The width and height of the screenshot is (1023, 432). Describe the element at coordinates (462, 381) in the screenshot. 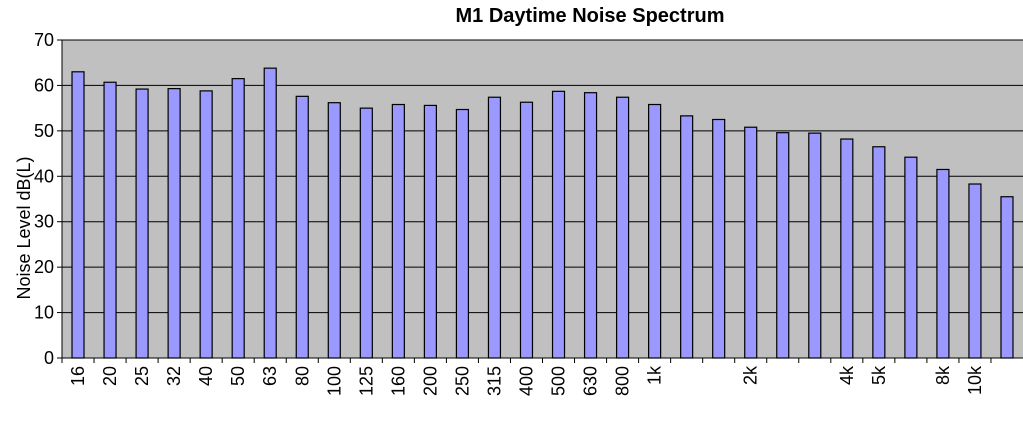

I see `x-tick-label: 250` at that location.